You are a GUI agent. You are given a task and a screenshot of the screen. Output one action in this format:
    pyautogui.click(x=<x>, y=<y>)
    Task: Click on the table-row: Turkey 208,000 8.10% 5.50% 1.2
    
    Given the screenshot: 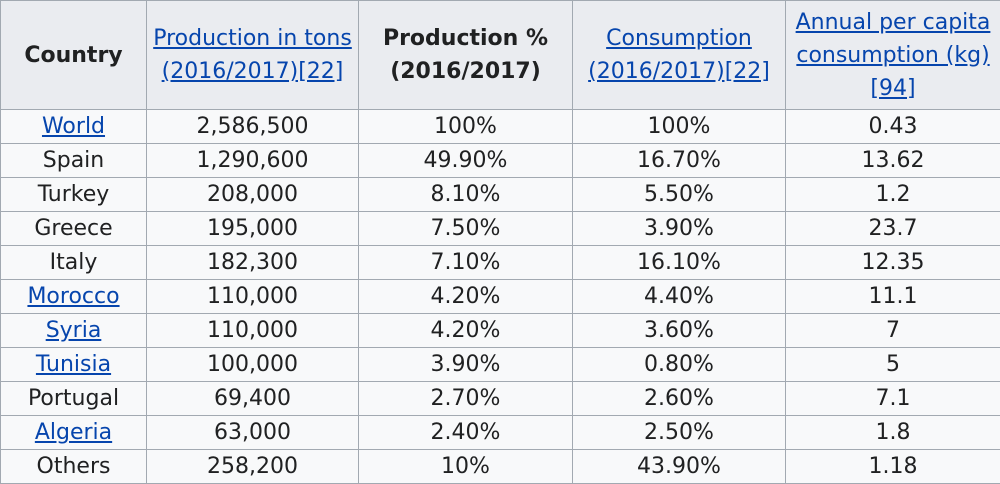 What is the action you would take?
    pyautogui.click(x=500, y=194)
    